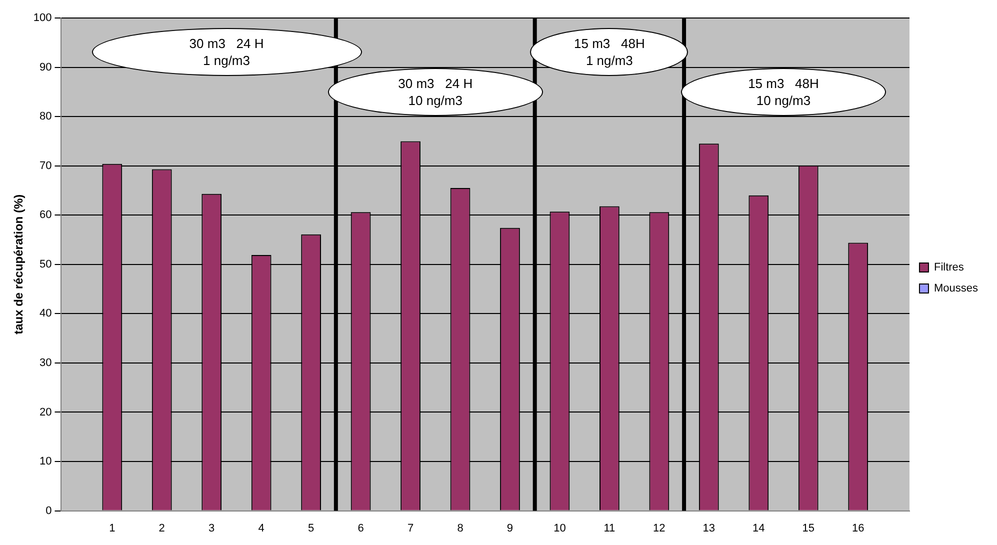 The height and width of the screenshot is (545, 997). Describe the element at coordinates (46, 215) in the screenshot. I see `y-tick-label: 60` at that location.